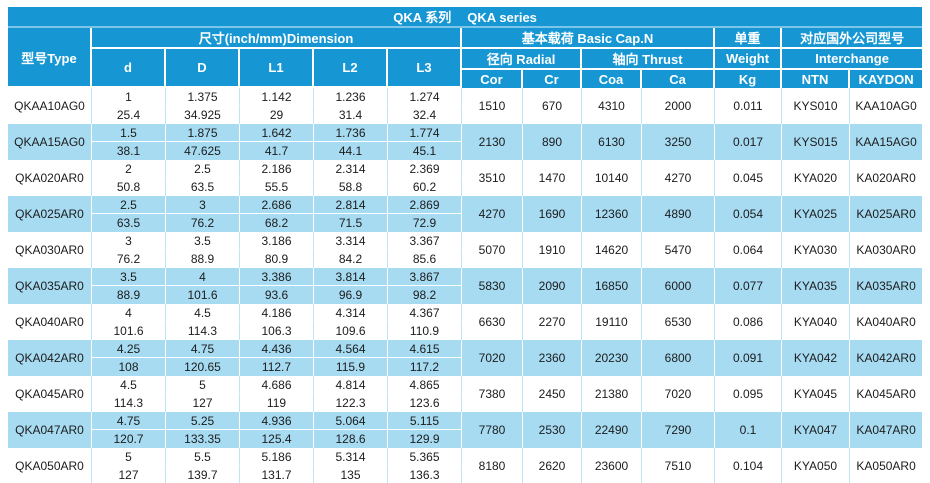 This screenshot has height=483, width=930. I want to click on dim-inch-L3: 3.867, so click(425, 277).